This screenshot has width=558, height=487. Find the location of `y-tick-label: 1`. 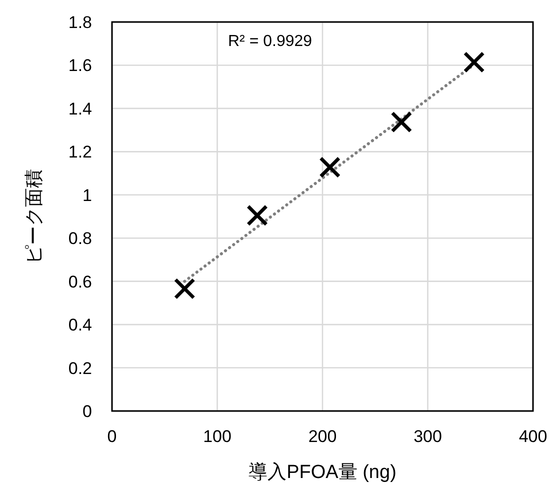

y-tick-label: 1 is located at coordinates (87, 195).